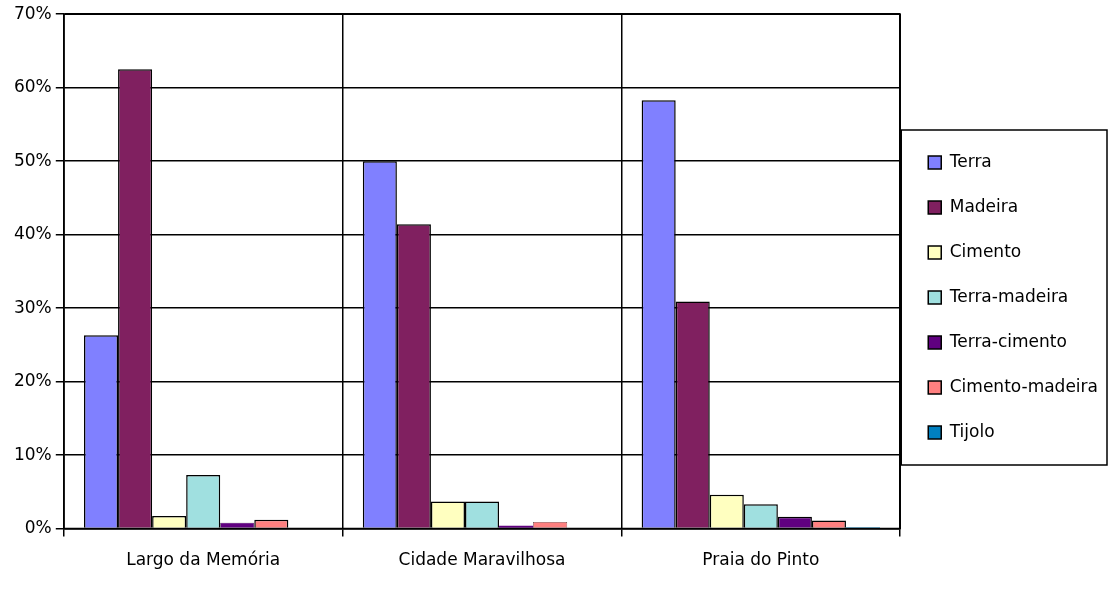 The height and width of the screenshot is (597, 1110). What do you see at coordinates (971, 430) in the screenshot?
I see `legend-label: Tijolo` at bounding box center [971, 430].